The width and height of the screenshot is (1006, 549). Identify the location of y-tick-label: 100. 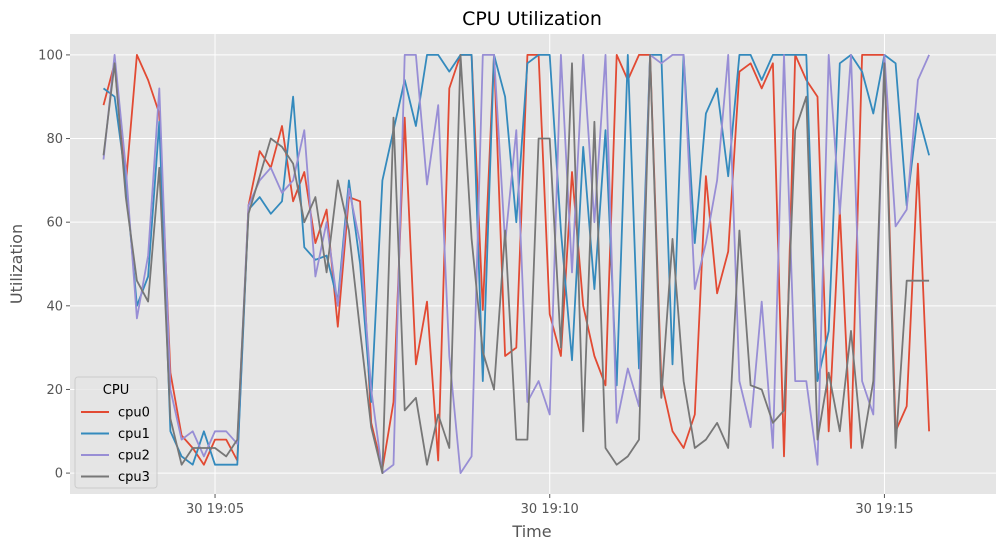
(50, 55).